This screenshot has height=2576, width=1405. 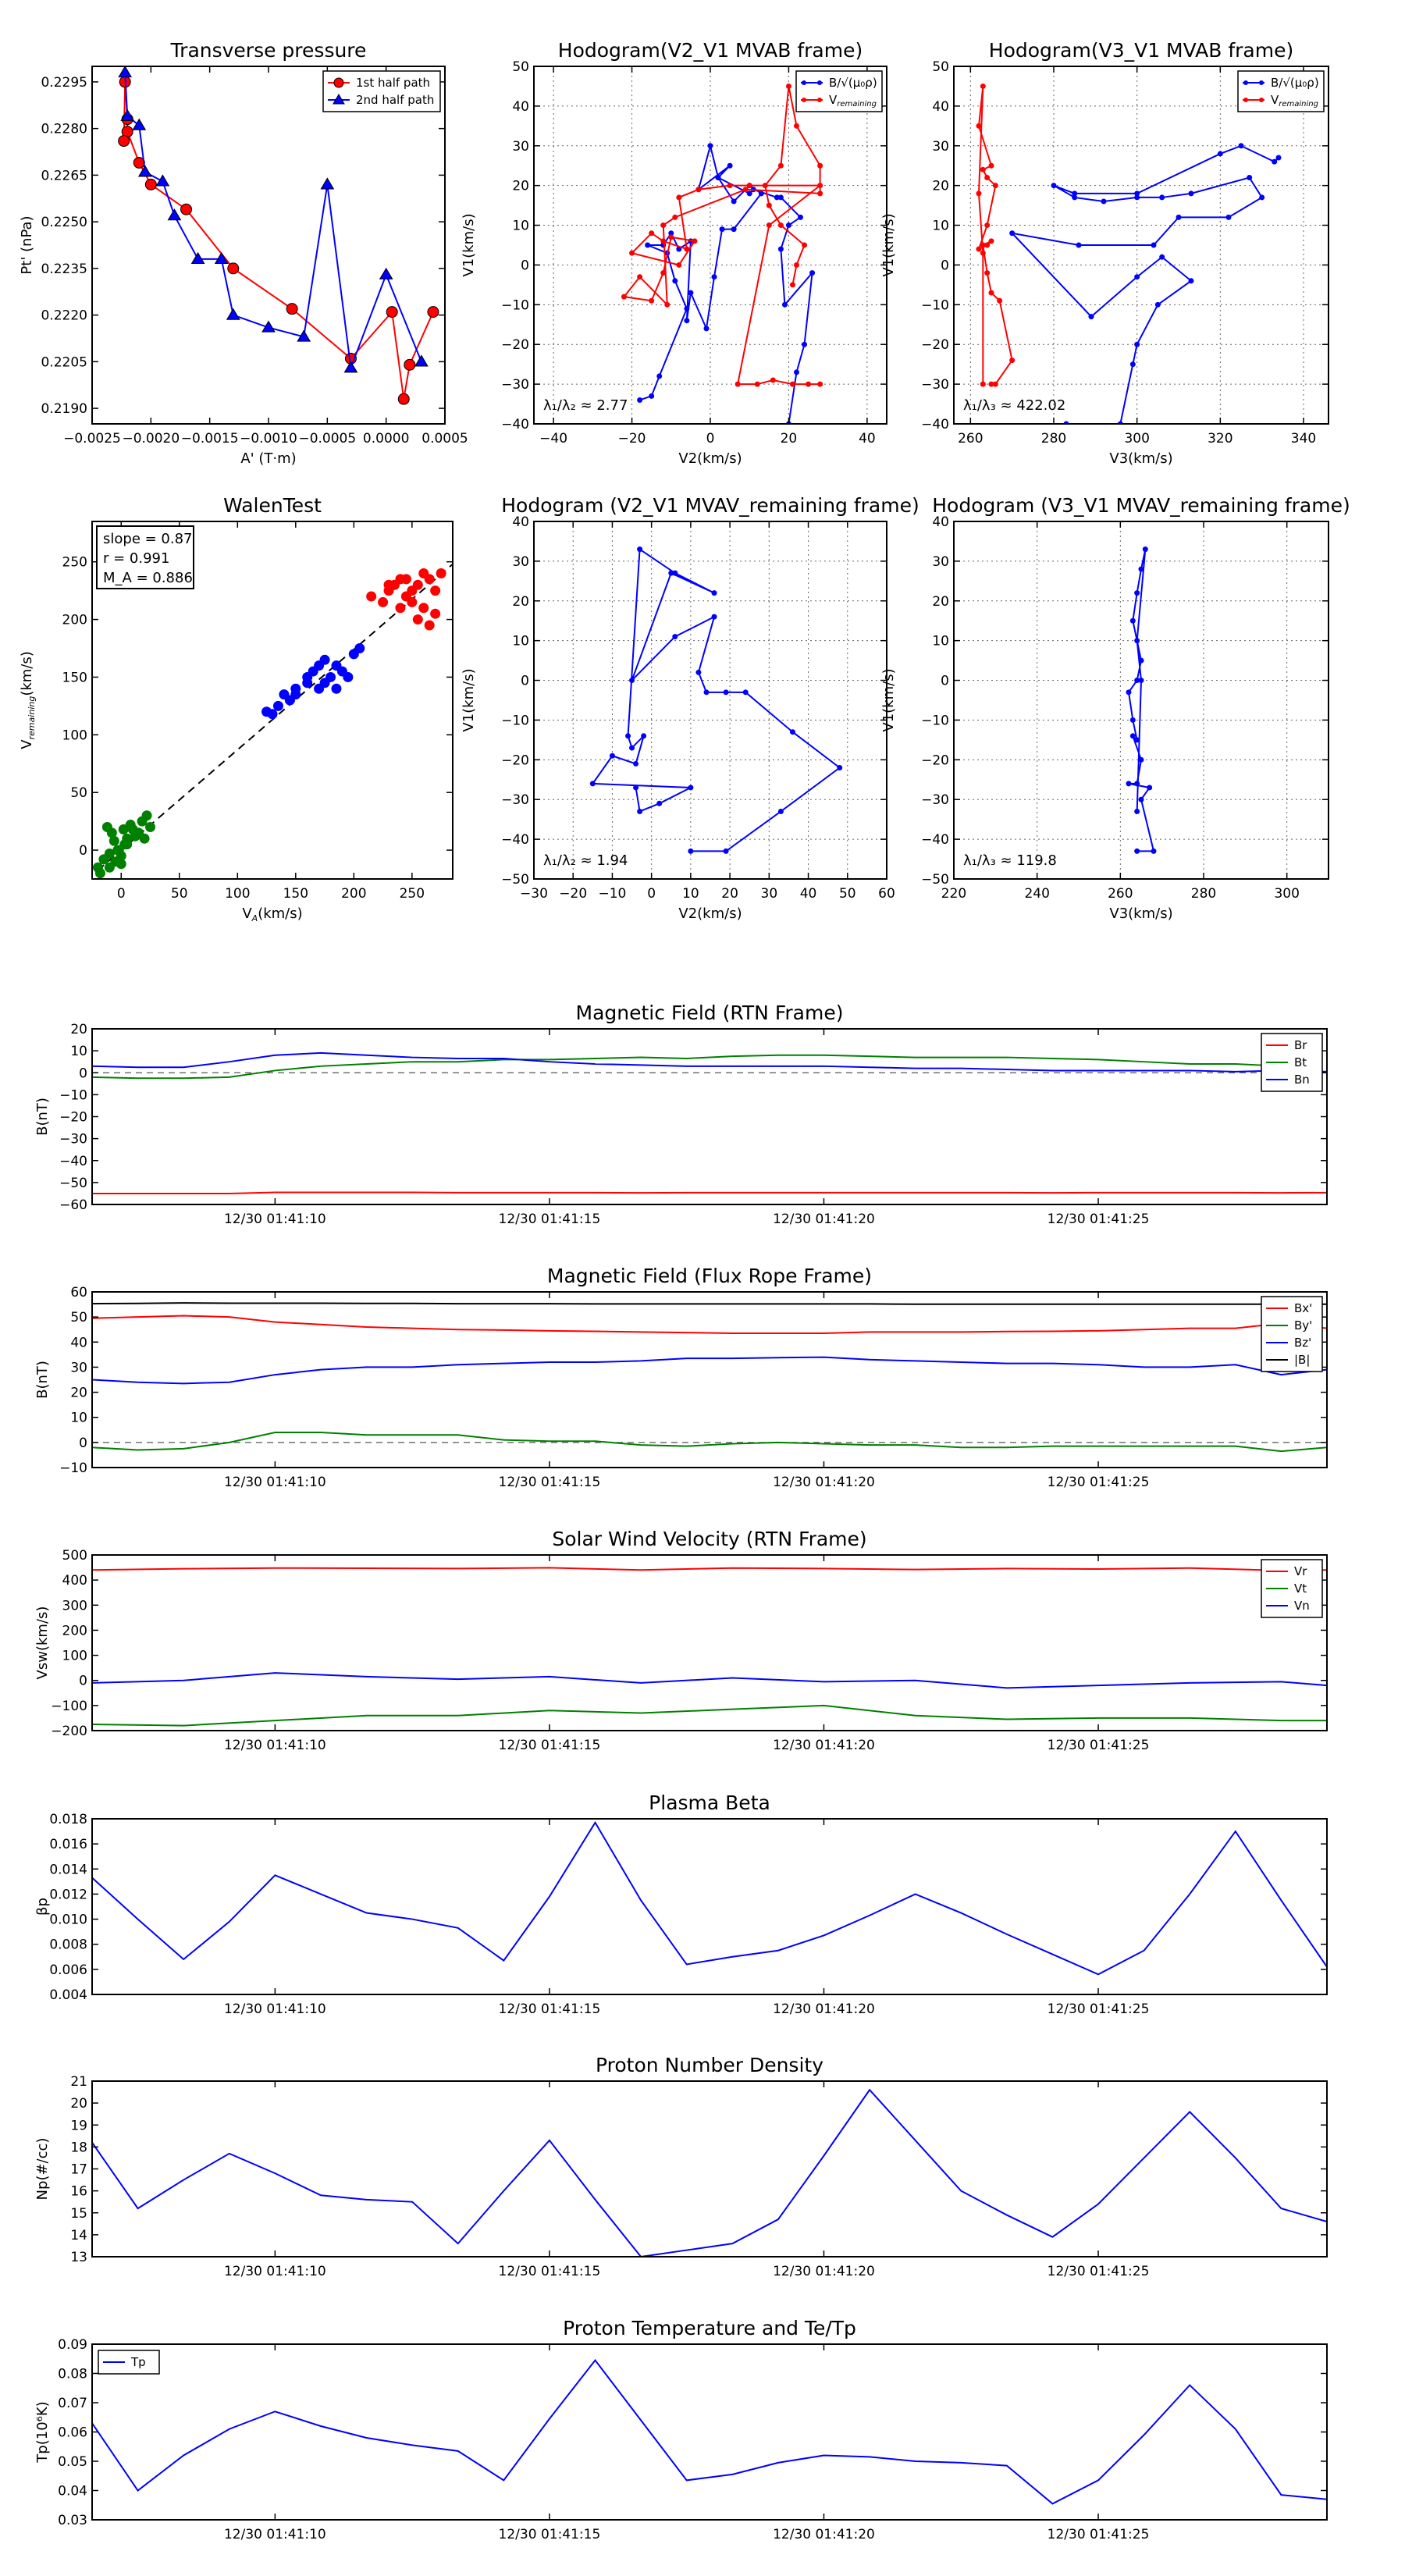 I want to click on y-tick-label: −20, so click(x=515, y=345).